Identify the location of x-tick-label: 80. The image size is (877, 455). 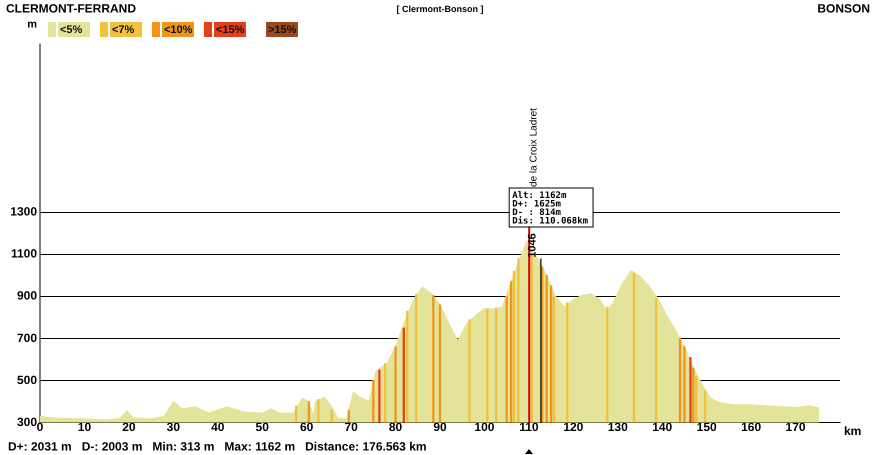
(395, 427).